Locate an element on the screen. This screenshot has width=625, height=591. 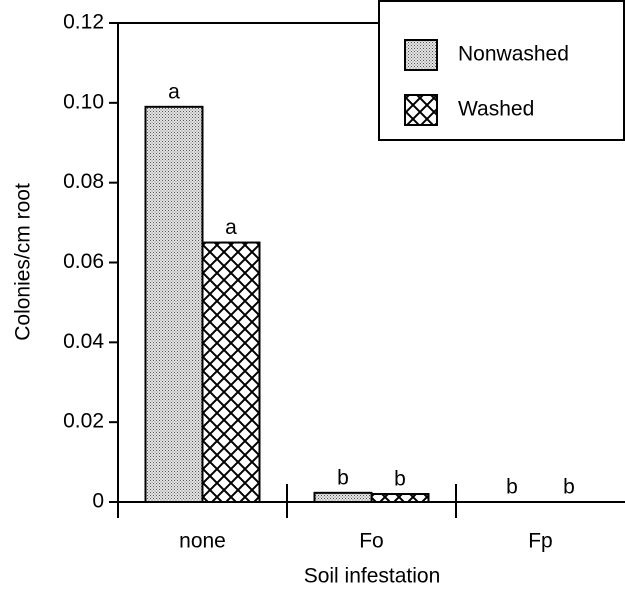
legend-label: Washed is located at coordinates (496, 109).